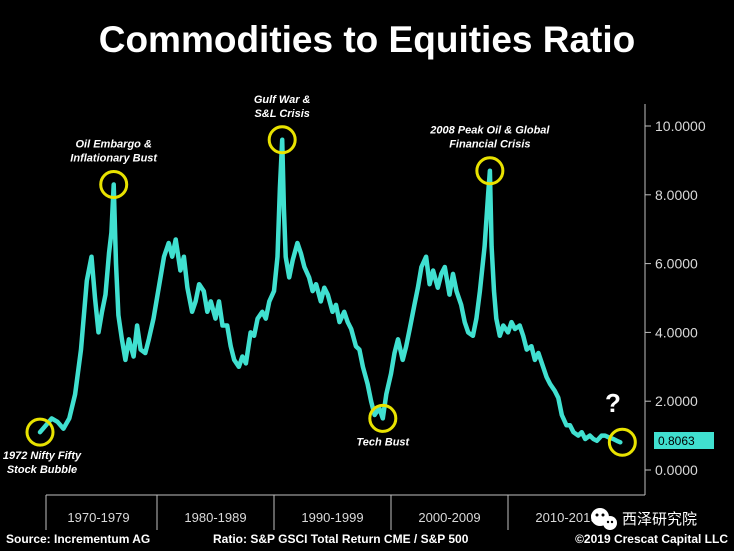  Describe the element at coordinates (489, 131) in the screenshot. I see `annotation-label: 2008 Peak Oil & Global` at that location.